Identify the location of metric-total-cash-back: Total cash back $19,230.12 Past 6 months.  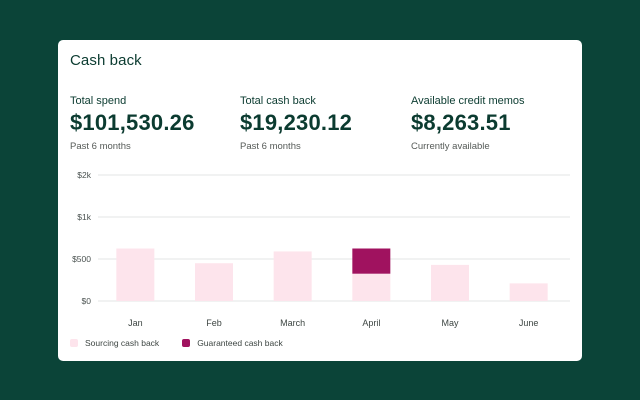
(296, 123).